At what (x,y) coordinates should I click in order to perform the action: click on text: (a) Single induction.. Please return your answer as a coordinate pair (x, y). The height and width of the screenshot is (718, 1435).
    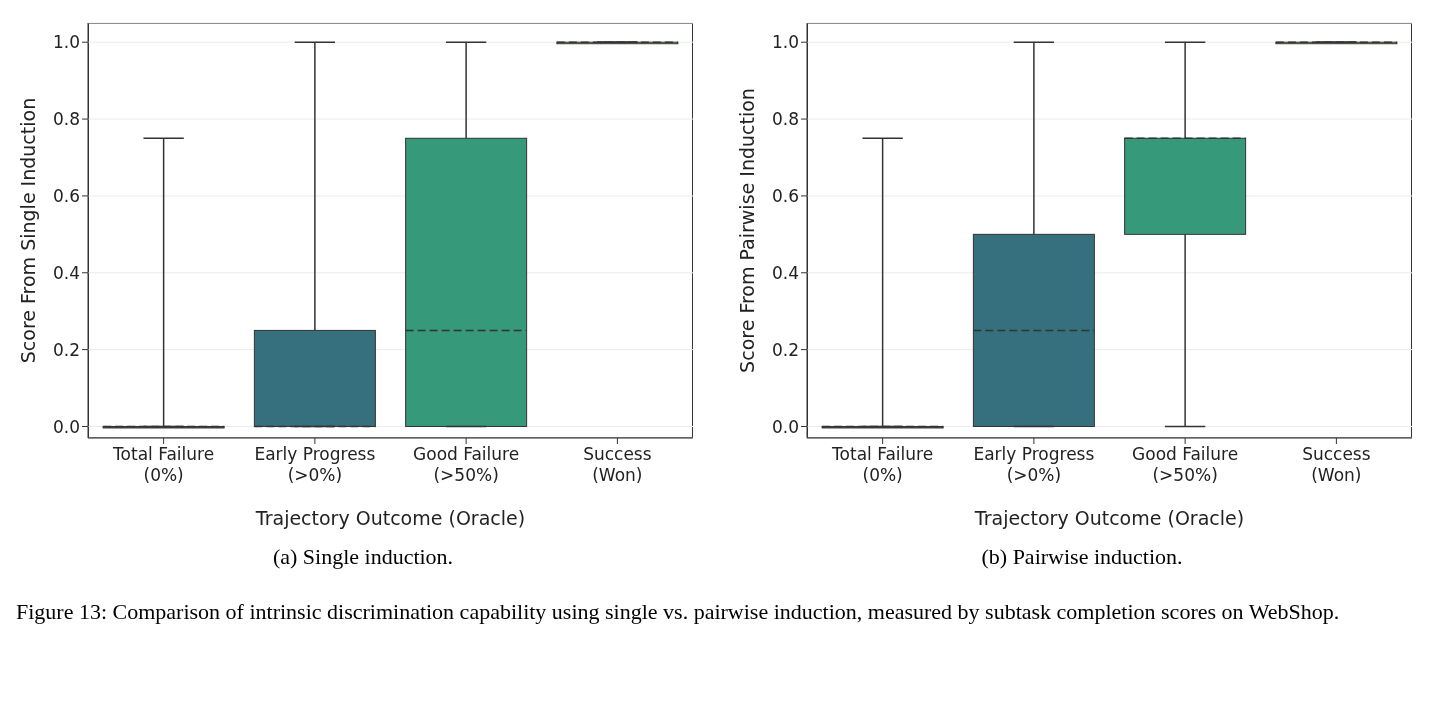
    Looking at the image, I should click on (363, 557).